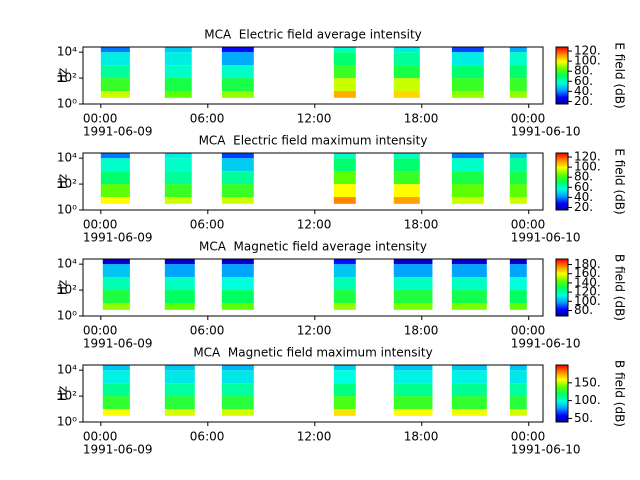 This screenshot has width=640, height=480. What do you see at coordinates (312, 353) in the screenshot?
I see `chart-title: MCA Magnetic field maximum intensity` at bounding box center [312, 353].